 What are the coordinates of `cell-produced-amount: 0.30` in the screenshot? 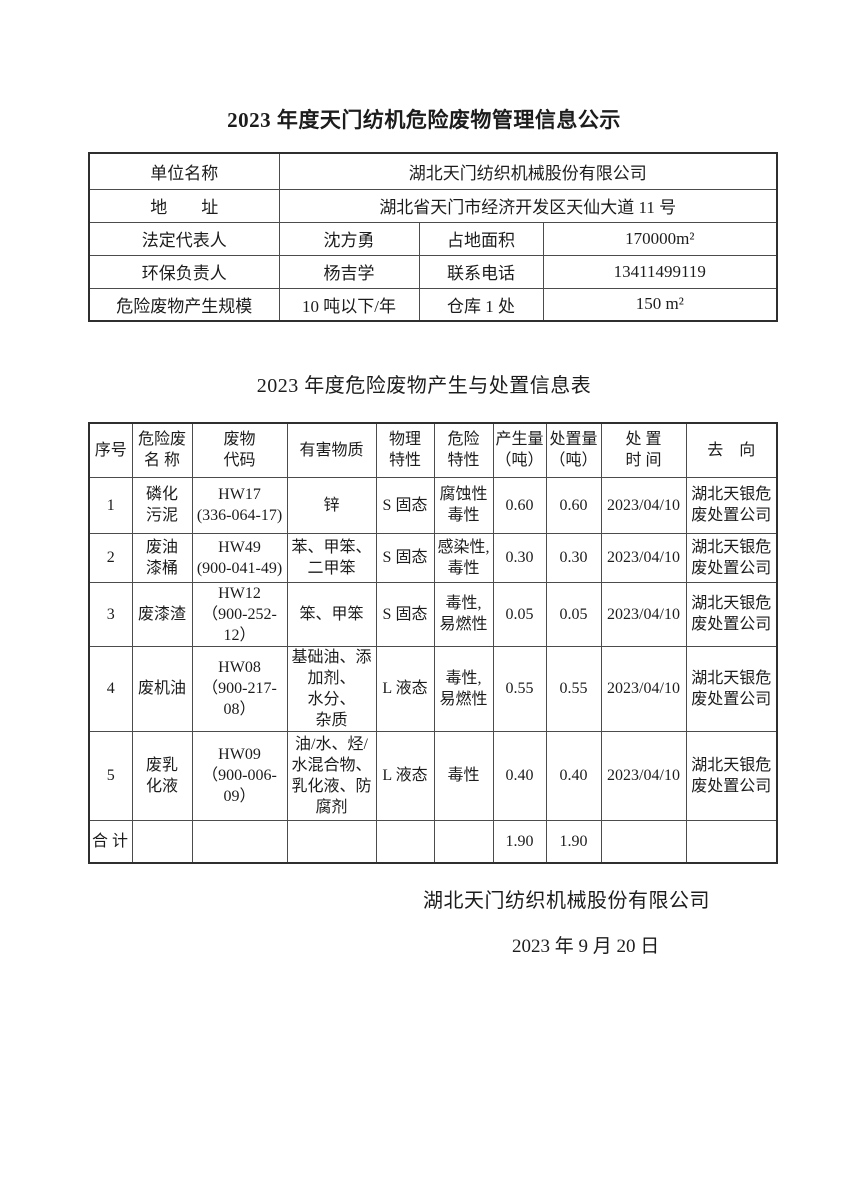 It's located at (519, 557).